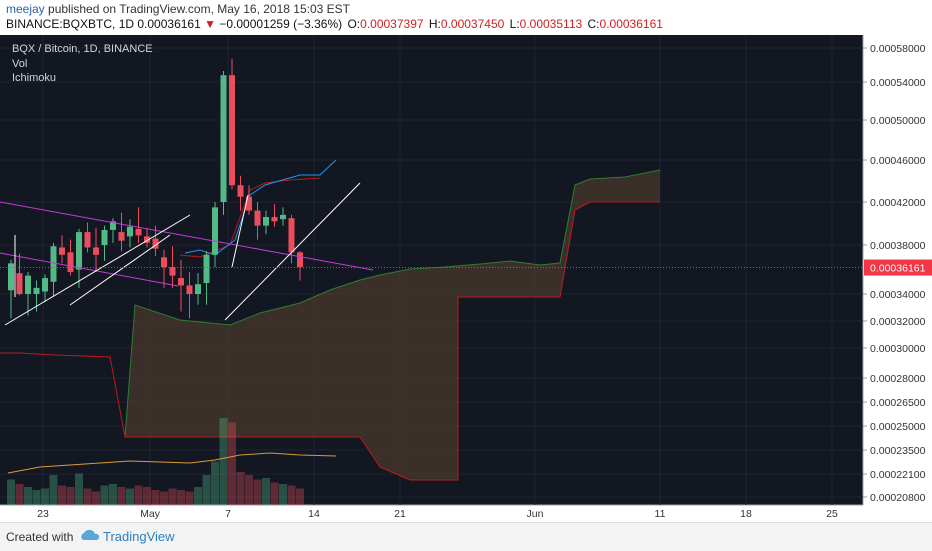  Describe the element at coordinates (354, 24) in the screenshot. I see `open-label: O:` at that location.